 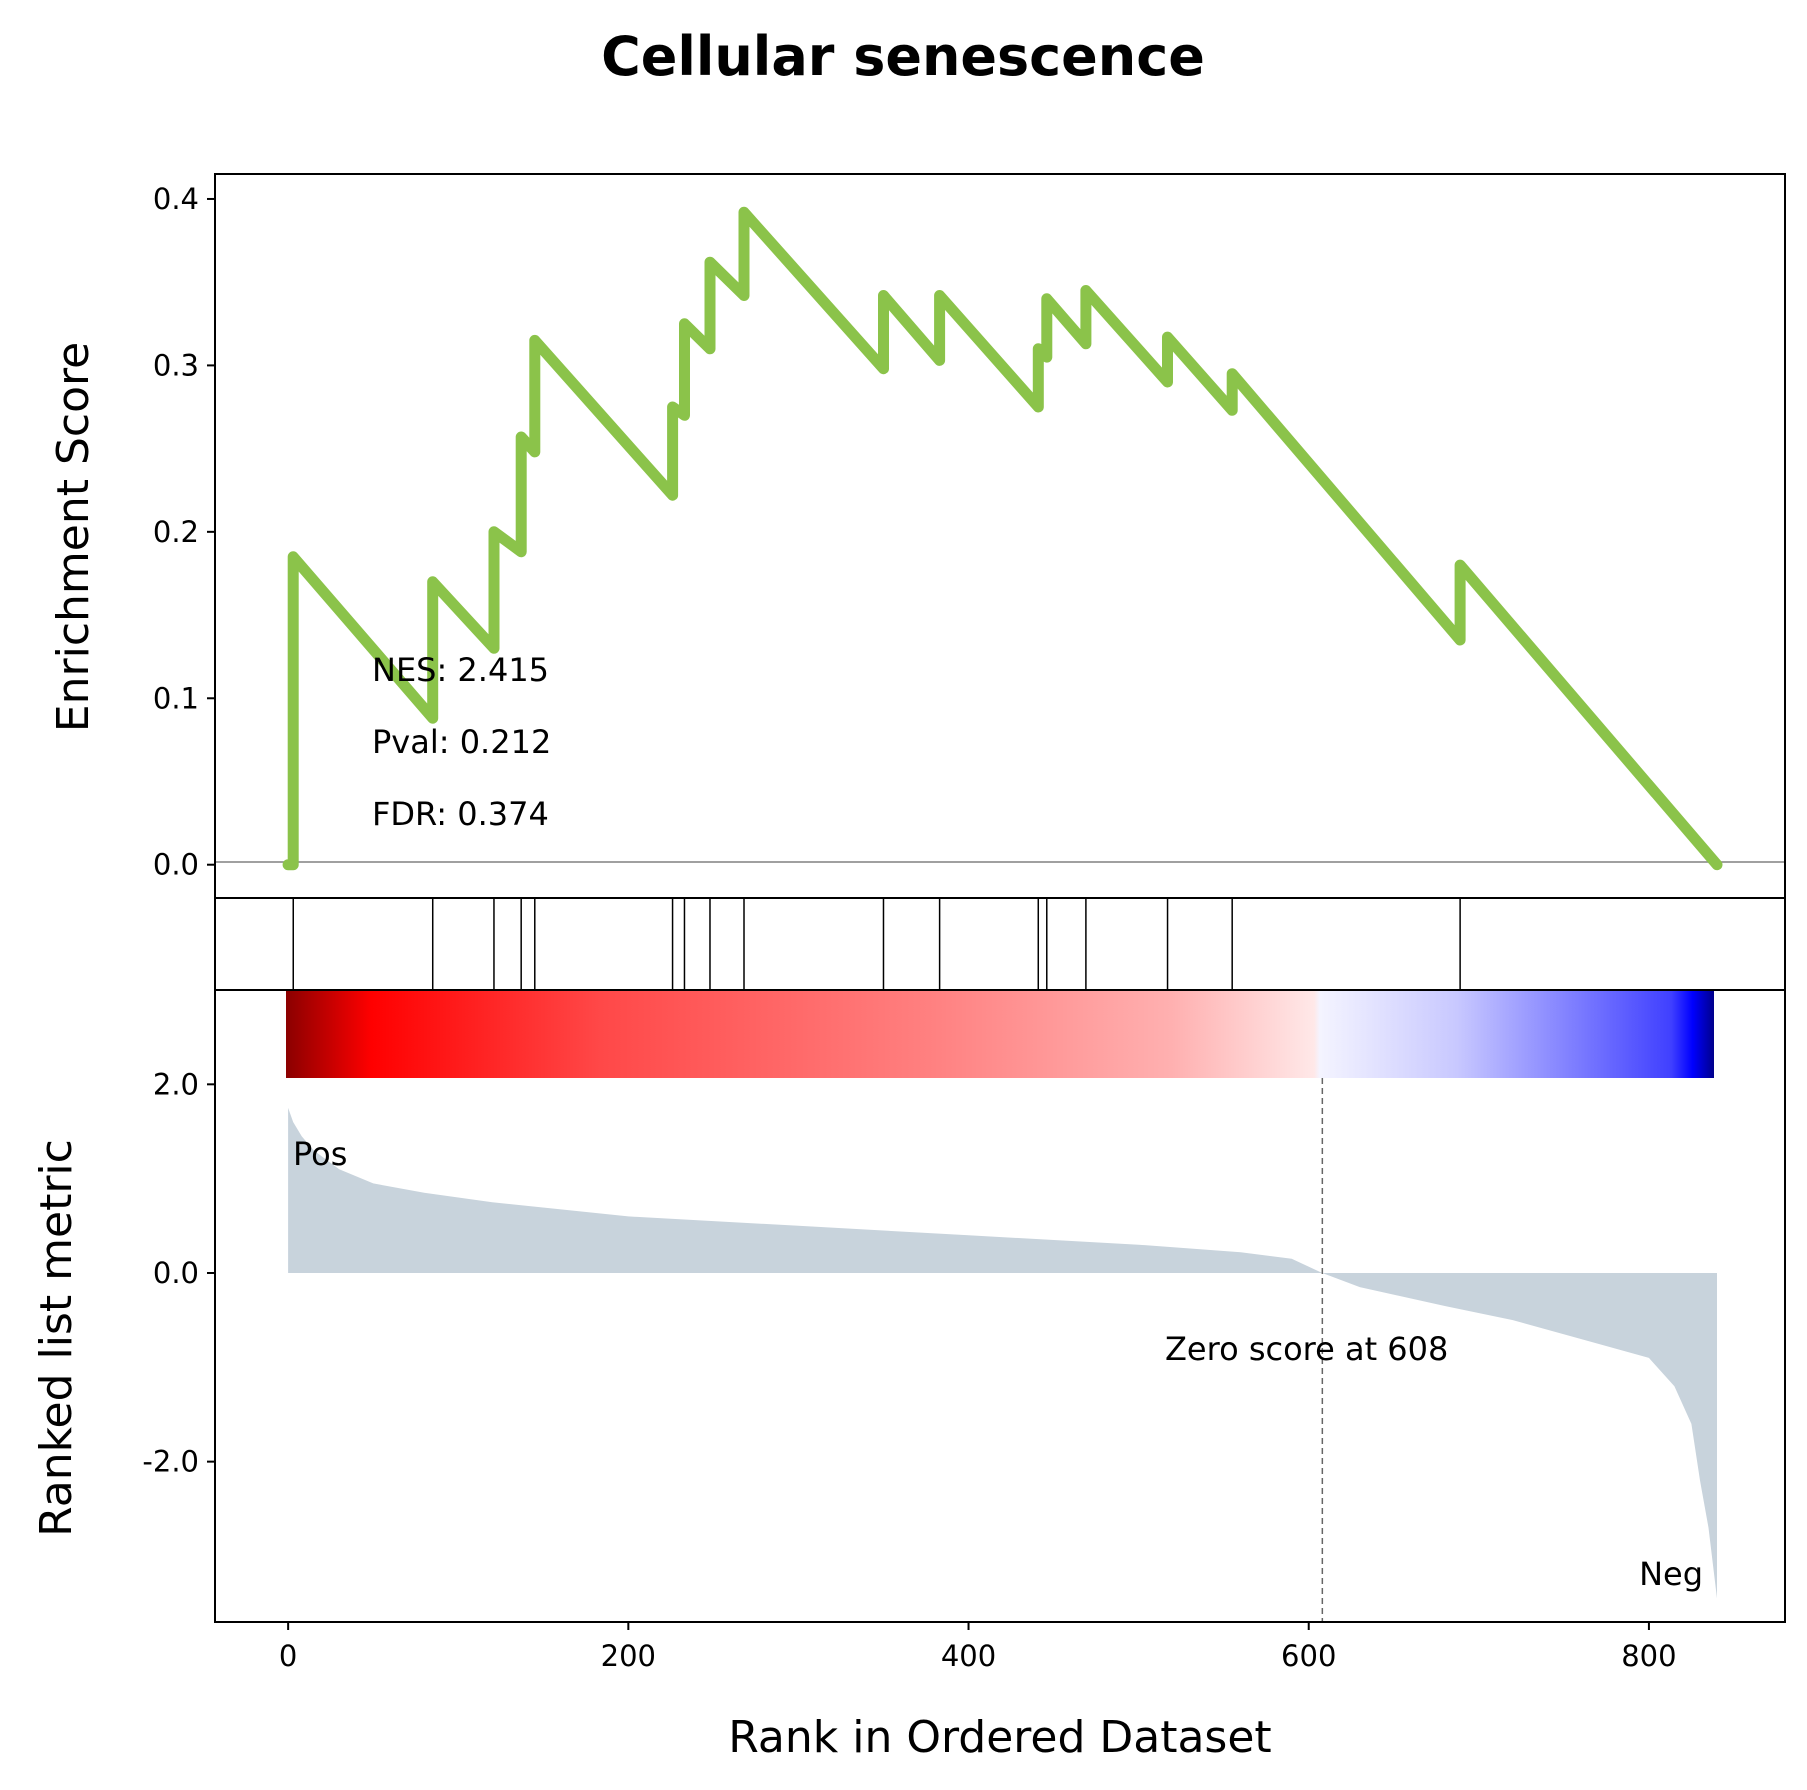 What do you see at coordinates (176, 1084) in the screenshot?
I see `rank-y-tick-label: 2.0` at bounding box center [176, 1084].